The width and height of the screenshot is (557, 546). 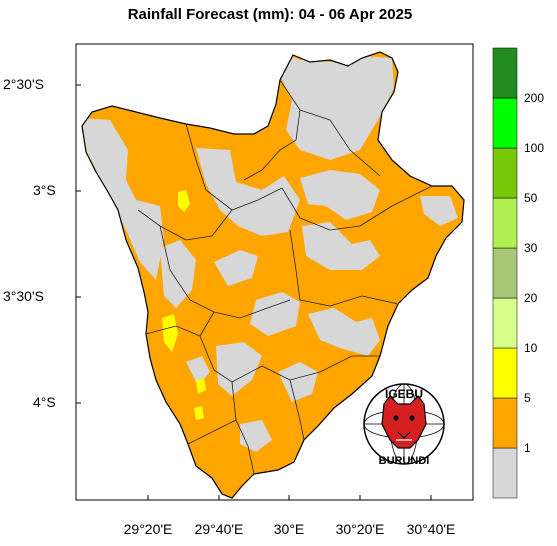 What do you see at coordinates (148, 529) in the screenshot?
I see `x-tick-label-1: 29°20'E` at bounding box center [148, 529].